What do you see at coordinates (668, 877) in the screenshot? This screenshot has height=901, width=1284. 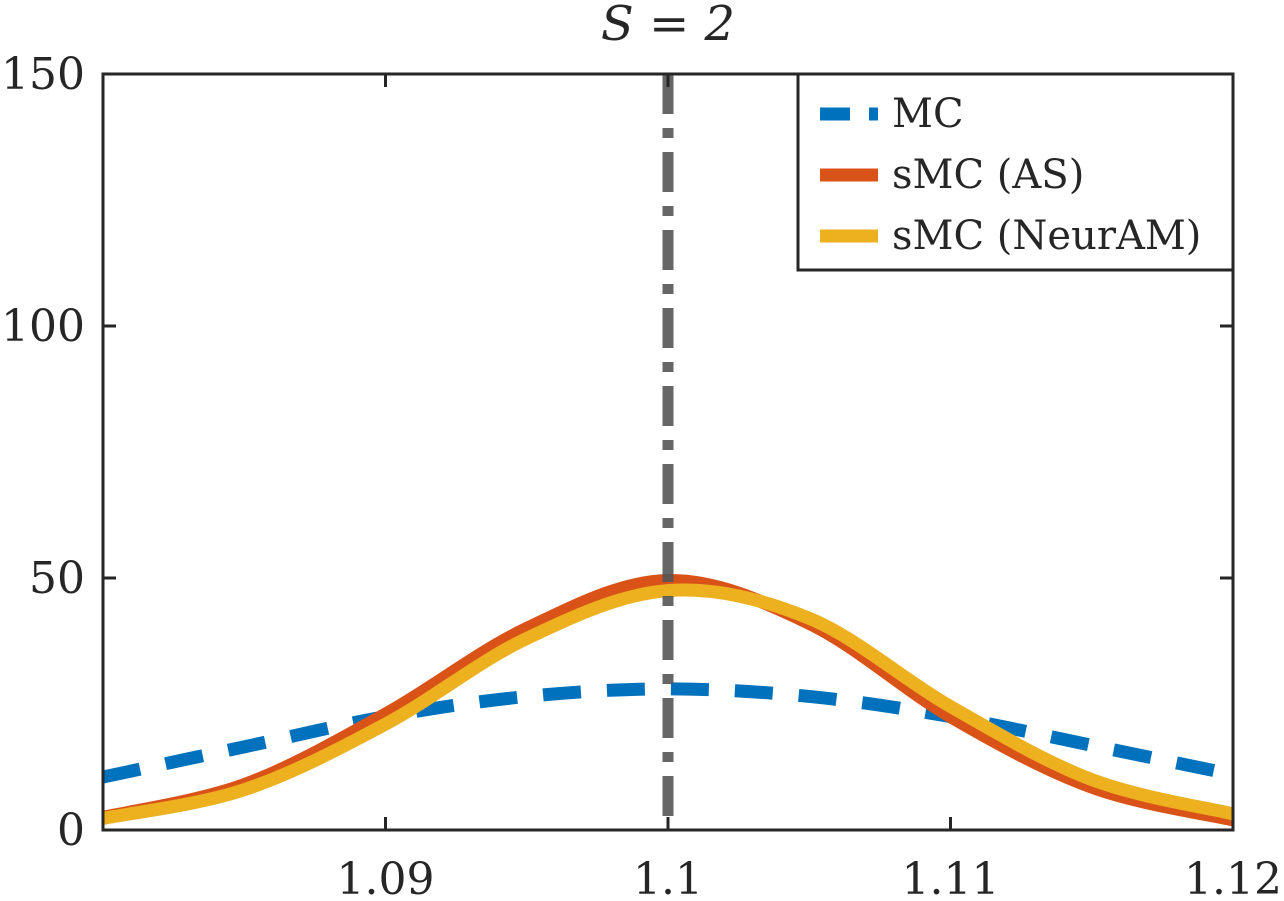 I see `x-tick-label: 1.1` at bounding box center [668, 877].